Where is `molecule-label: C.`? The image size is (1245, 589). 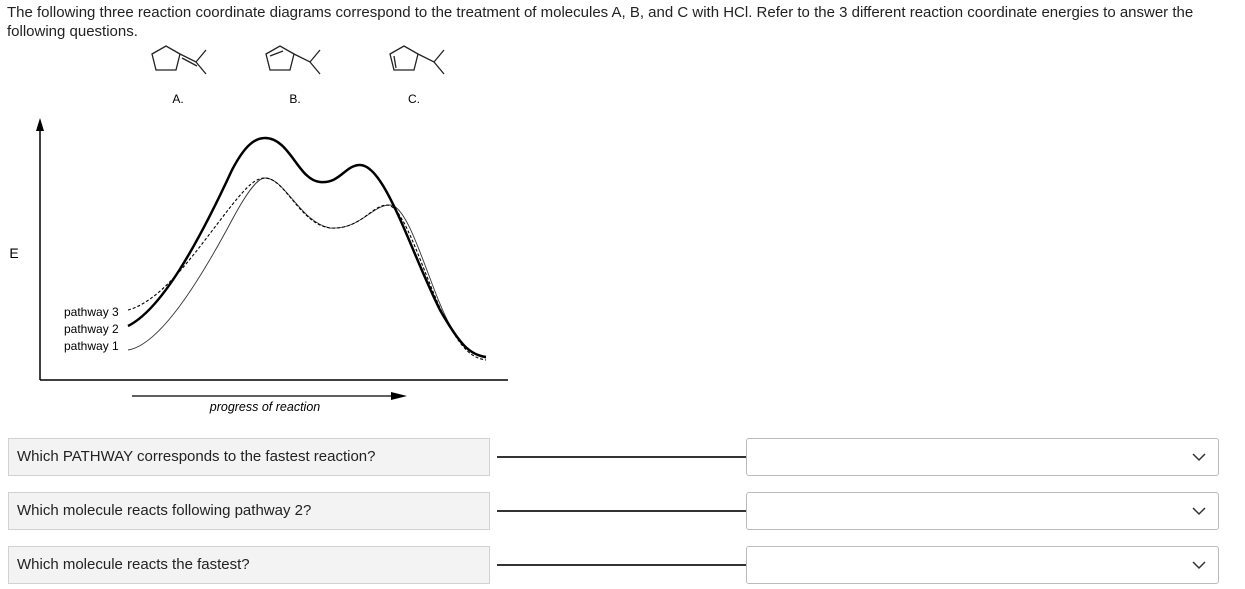
molecule-label: C. is located at coordinates (414, 99).